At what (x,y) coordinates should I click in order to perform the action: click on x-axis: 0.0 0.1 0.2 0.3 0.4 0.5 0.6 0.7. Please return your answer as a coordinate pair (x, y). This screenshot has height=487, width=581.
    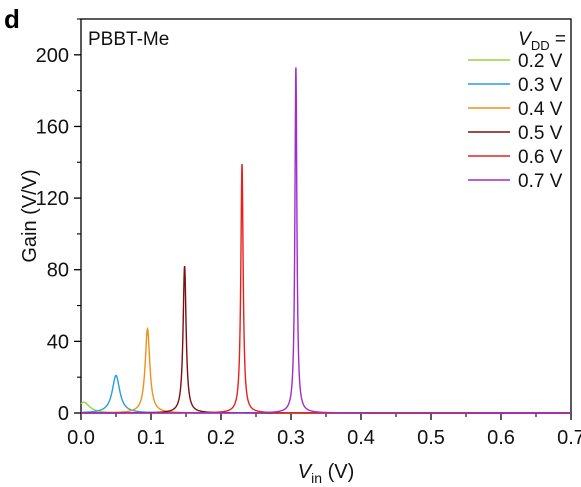
    Looking at the image, I should click on (324, 431).